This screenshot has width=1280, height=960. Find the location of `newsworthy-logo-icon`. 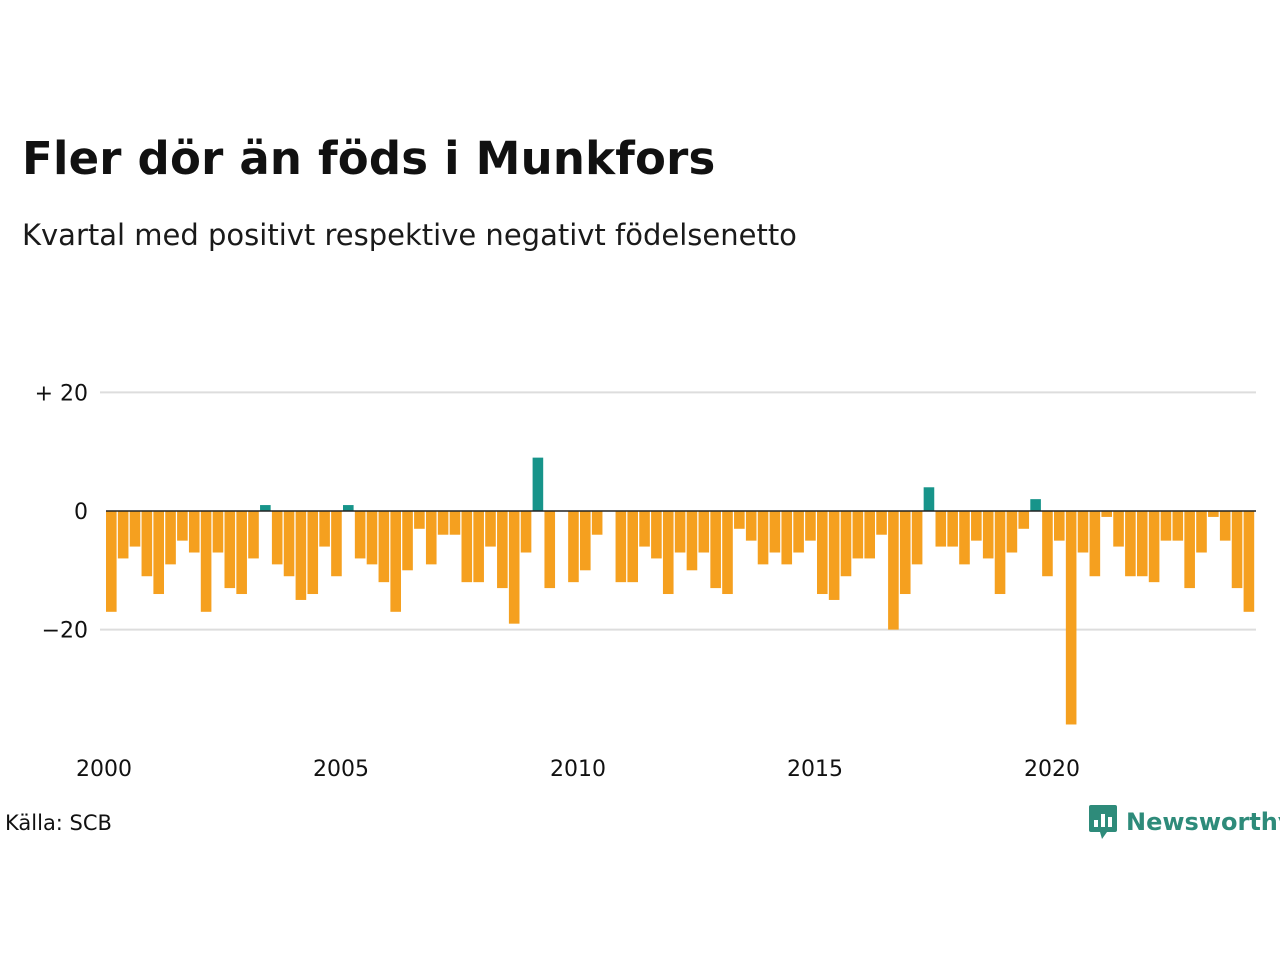

newsworthy-logo-icon is located at coordinates (1103, 822).